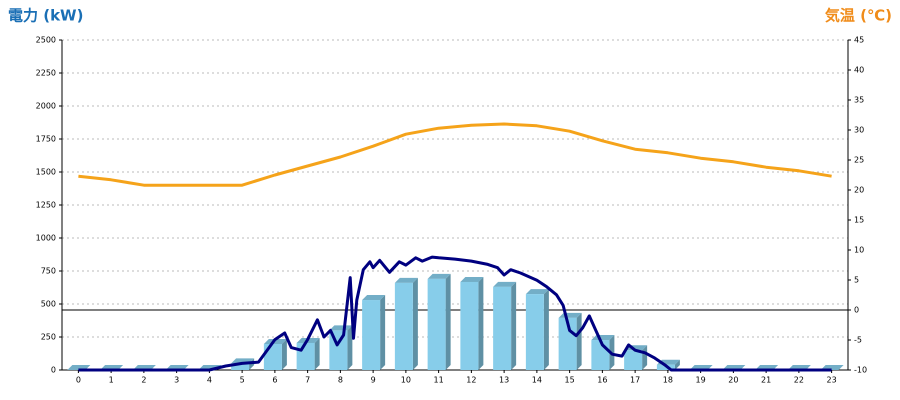 The image size is (900, 400). Describe the element at coordinates (799, 380) in the screenshot. I see `x-tick-label: 22` at that location.